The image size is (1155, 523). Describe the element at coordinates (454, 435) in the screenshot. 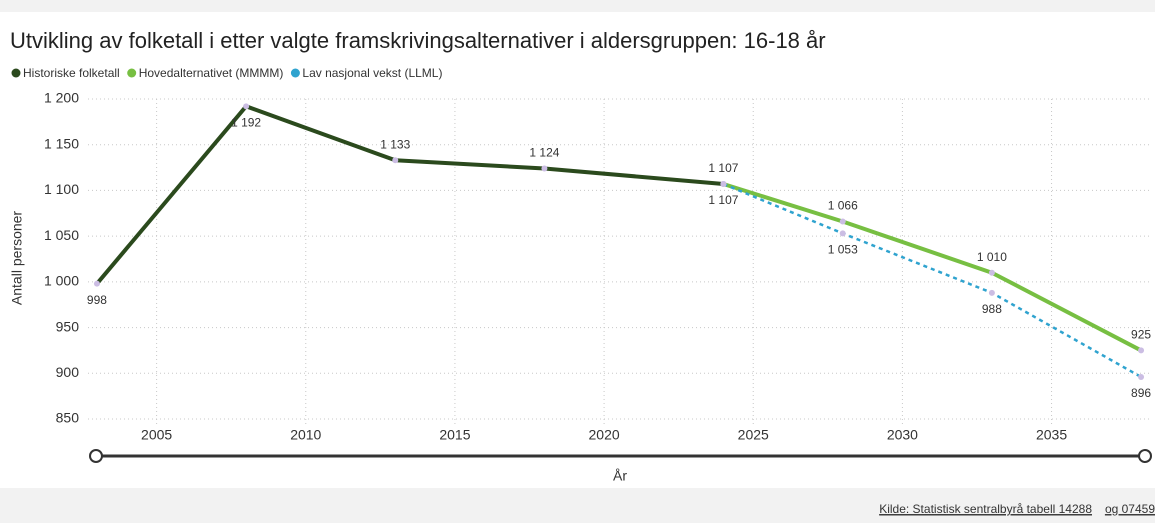

I see `x-tick-label: 2015` at that location.